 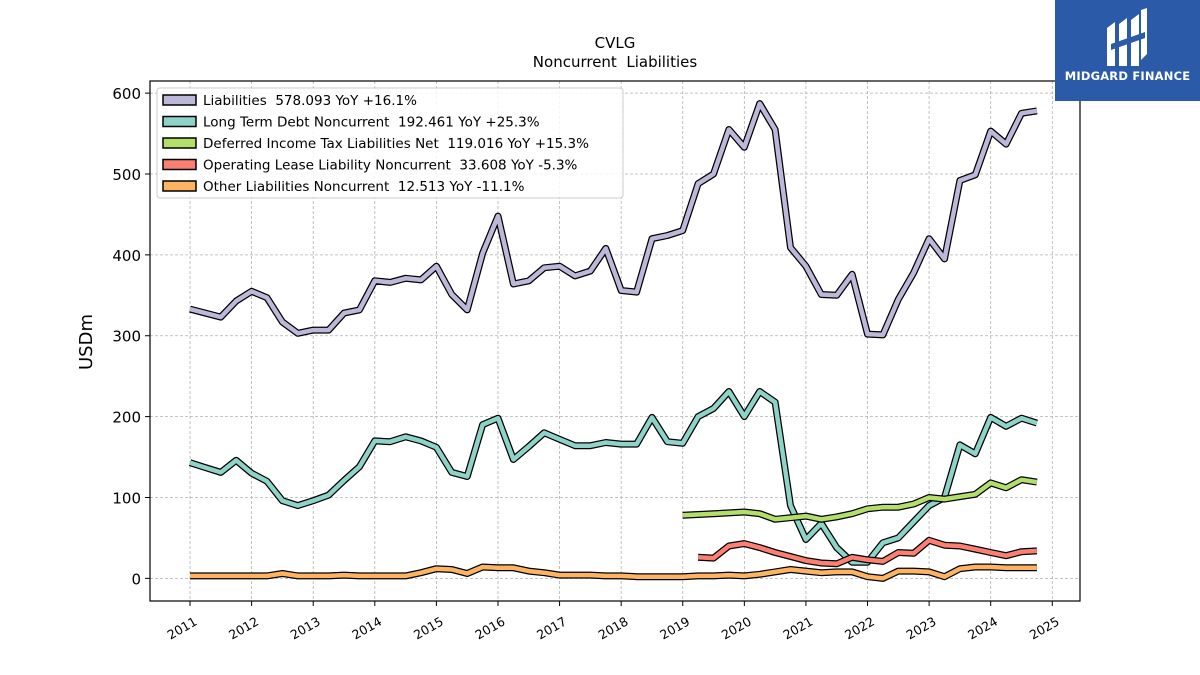 What do you see at coordinates (126, 175) in the screenshot?
I see `y-tick-label: 500` at bounding box center [126, 175].